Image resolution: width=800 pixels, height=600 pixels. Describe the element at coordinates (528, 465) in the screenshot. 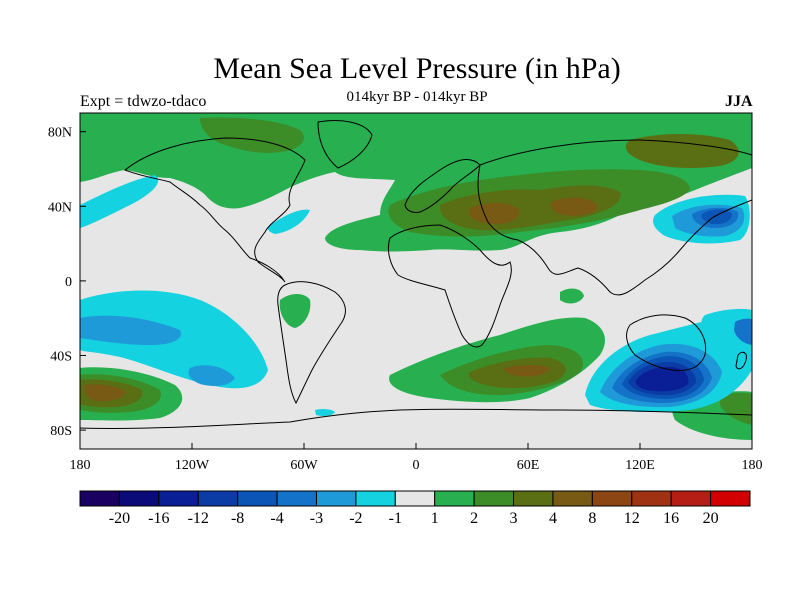

I see `lon-tick-label: 60E` at that location.